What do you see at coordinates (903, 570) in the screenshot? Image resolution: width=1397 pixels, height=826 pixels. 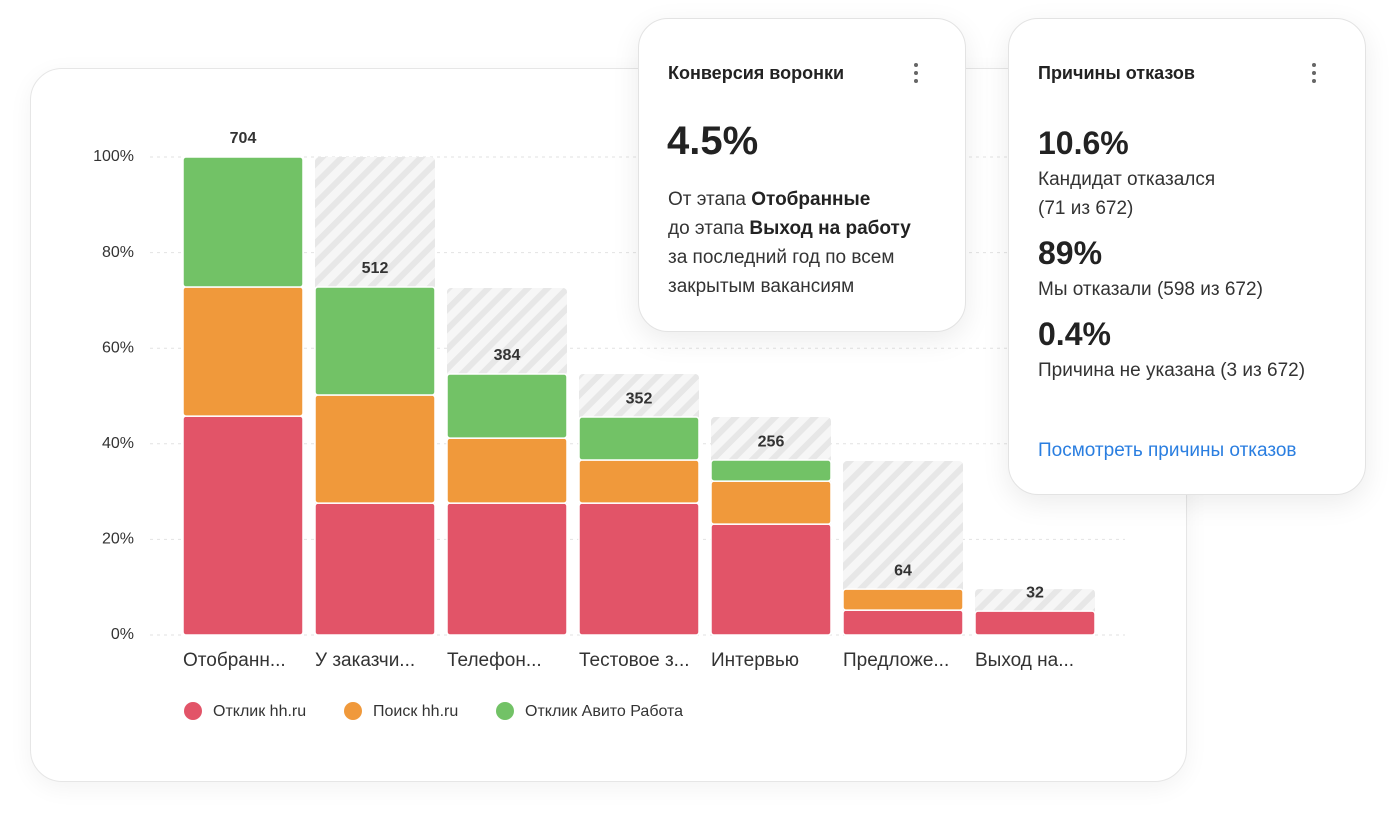 I see `total-label: 64` at bounding box center [903, 570].